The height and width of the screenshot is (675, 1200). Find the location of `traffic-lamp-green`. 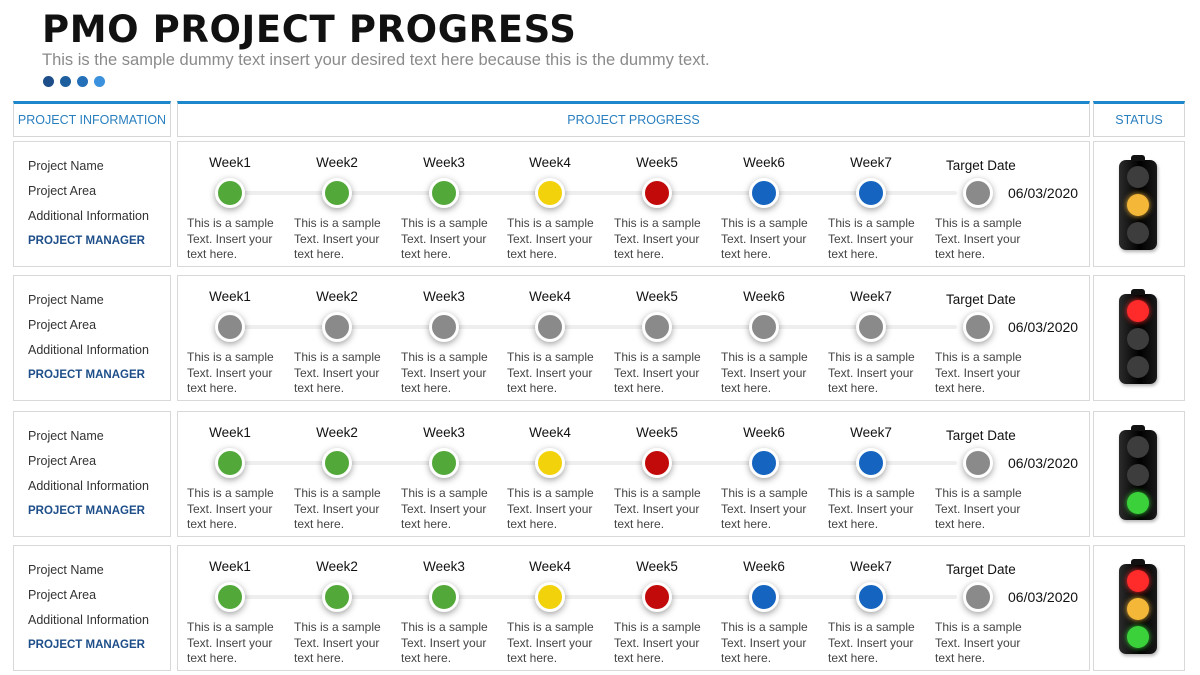

traffic-lamp-green is located at coordinates (1138, 637).